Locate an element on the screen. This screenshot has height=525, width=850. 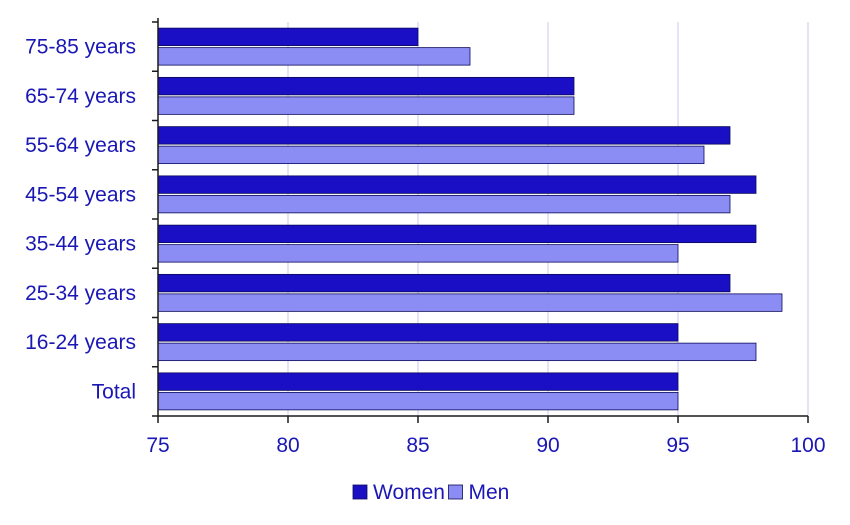
bar-women-75-85-years is located at coordinates (288, 37).